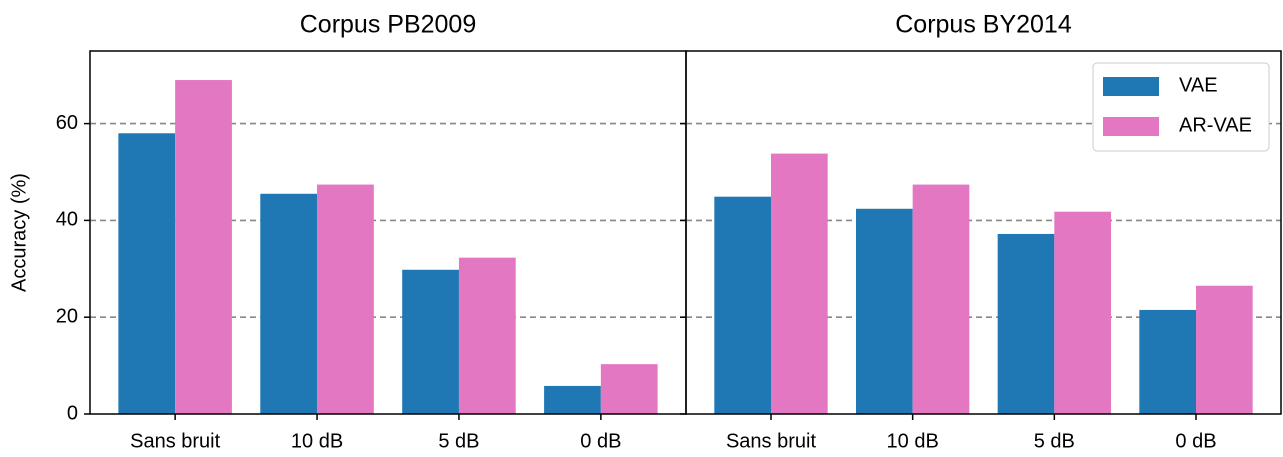  What do you see at coordinates (19, 232) in the screenshot?
I see `y-axis-label: Accuracy (%)` at bounding box center [19, 232].